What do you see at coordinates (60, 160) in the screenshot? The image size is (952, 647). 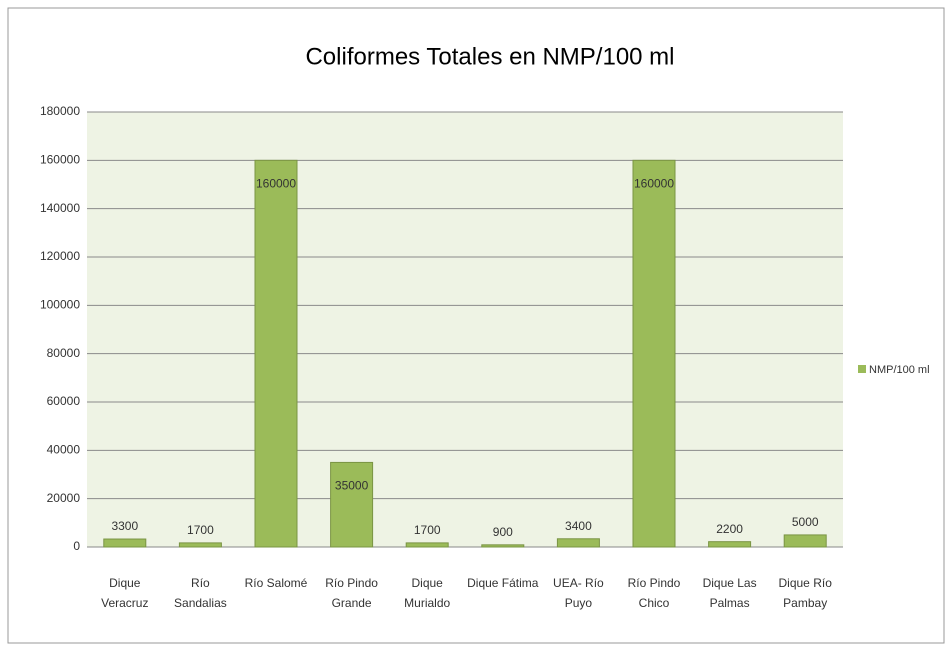 I see `y-tick-label: 160000` at bounding box center [60, 160].